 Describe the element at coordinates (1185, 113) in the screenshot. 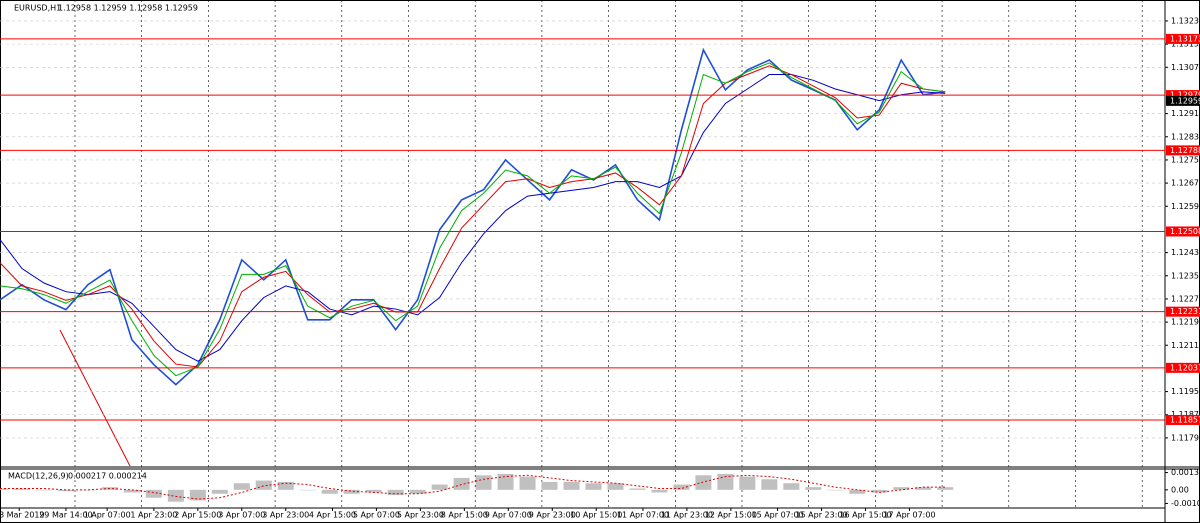

I see `y-tick-label: 1.12915` at that location.